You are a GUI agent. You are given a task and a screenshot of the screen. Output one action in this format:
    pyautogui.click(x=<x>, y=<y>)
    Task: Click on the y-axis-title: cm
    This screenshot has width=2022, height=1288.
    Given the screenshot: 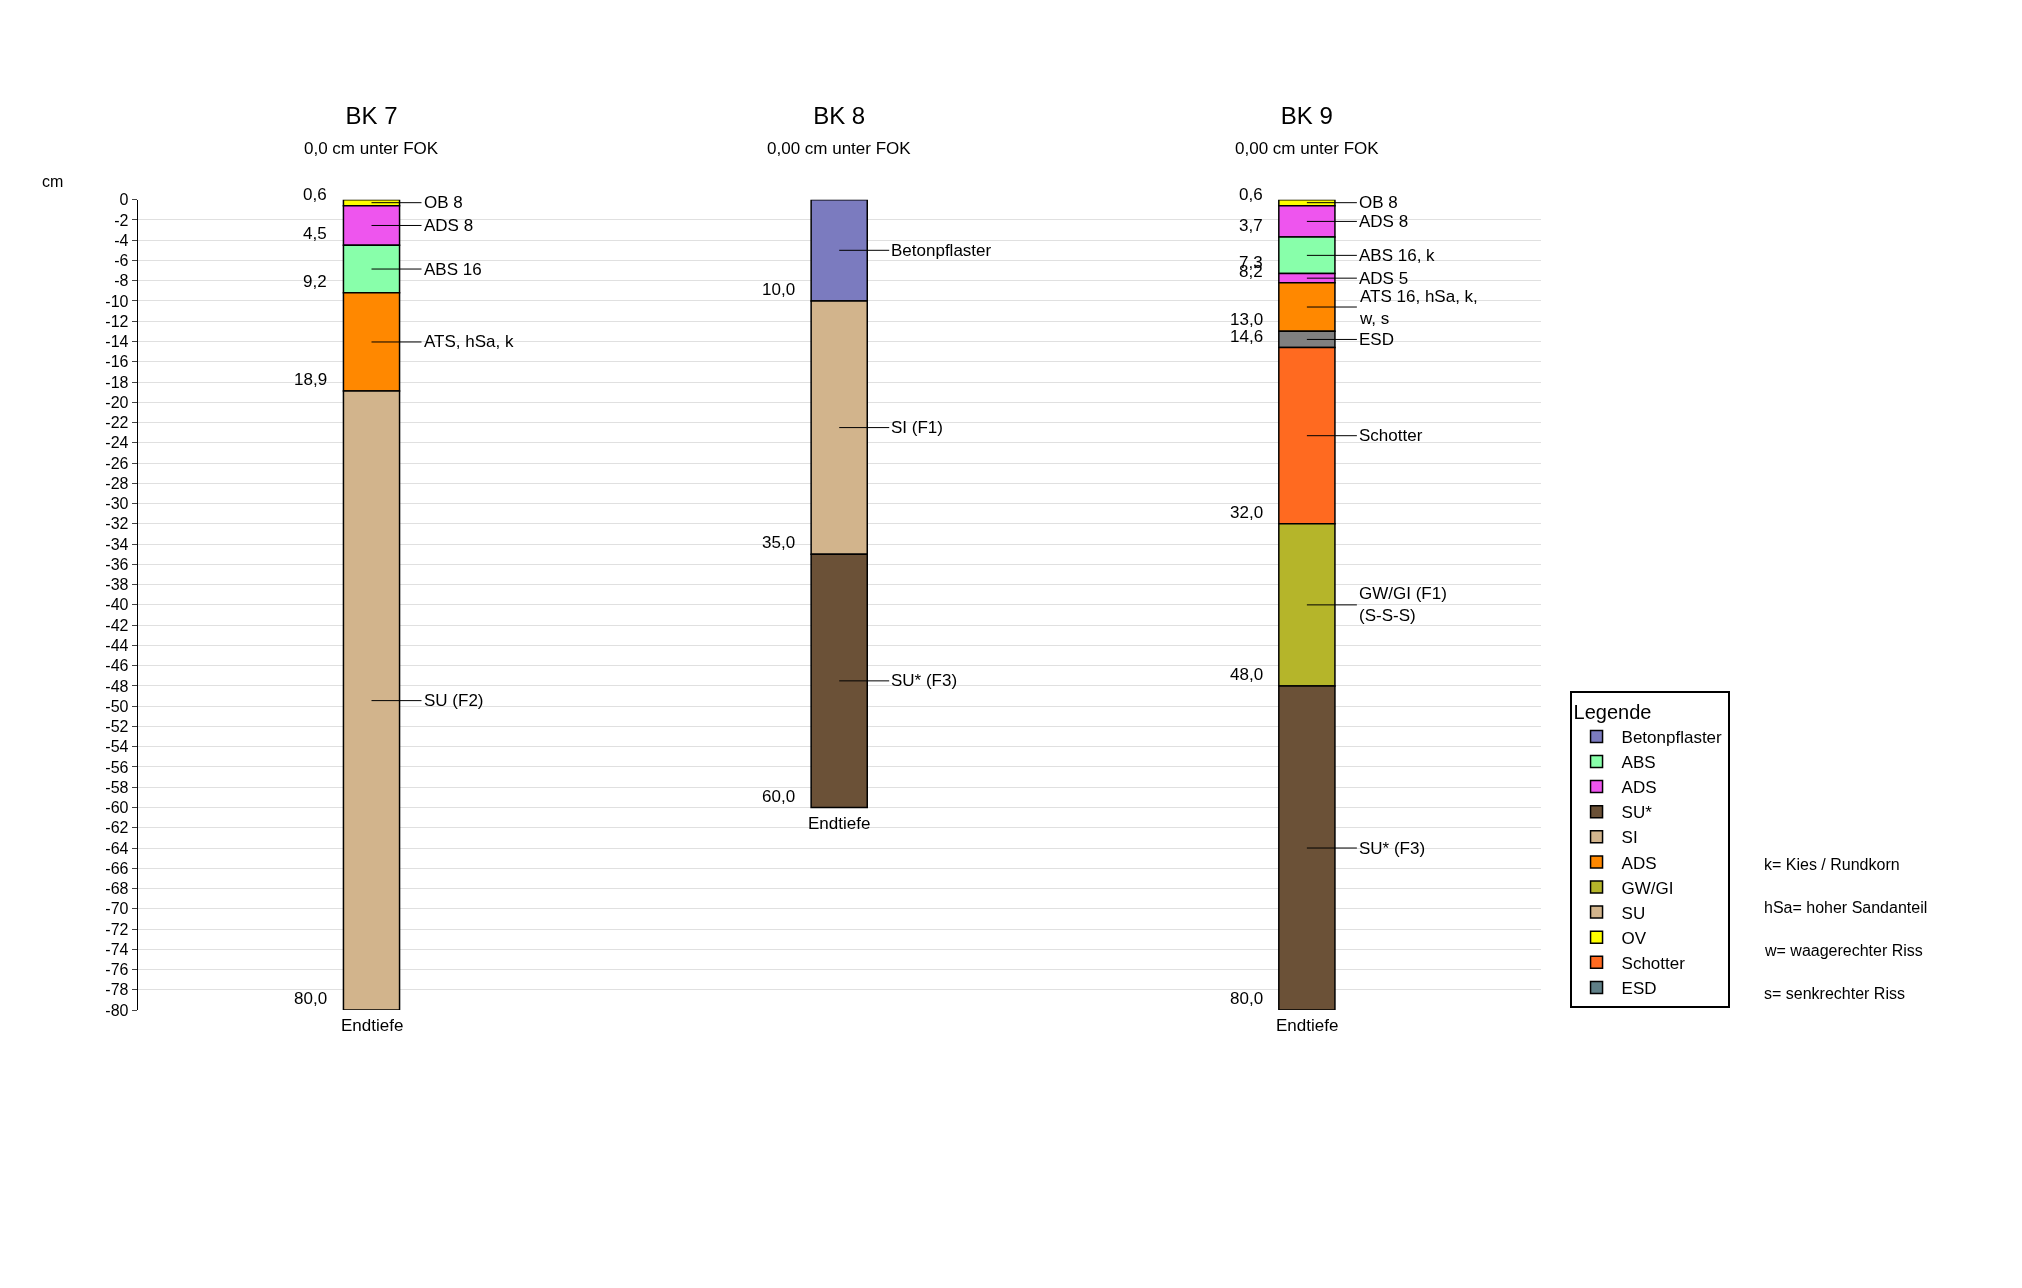 What is the action you would take?
    pyautogui.click(x=53, y=181)
    